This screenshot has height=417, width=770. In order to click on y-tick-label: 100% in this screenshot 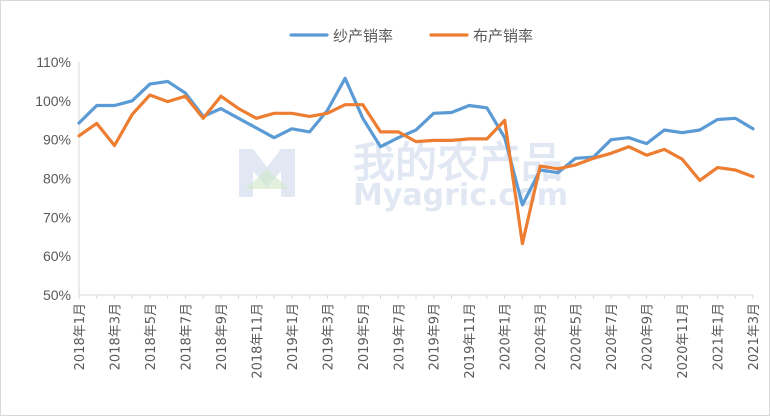, I will do `click(53, 101)`.